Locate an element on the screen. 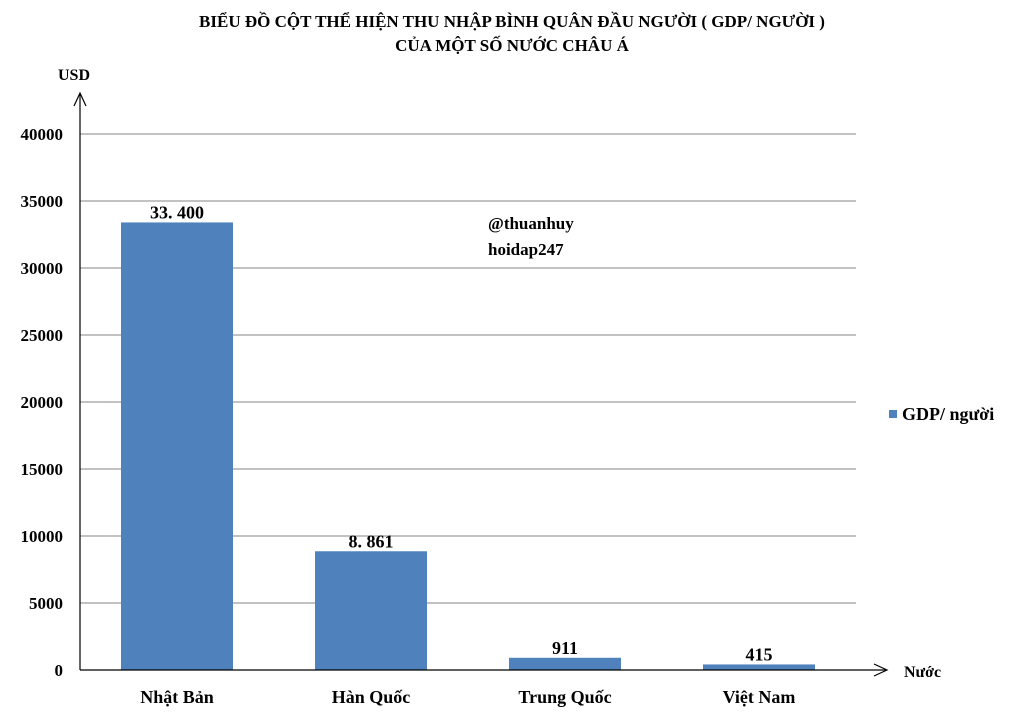 The width and height of the screenshot is (1024, 725). watermark-line-1: @thuanhuy is located at coordinates (531, 223).